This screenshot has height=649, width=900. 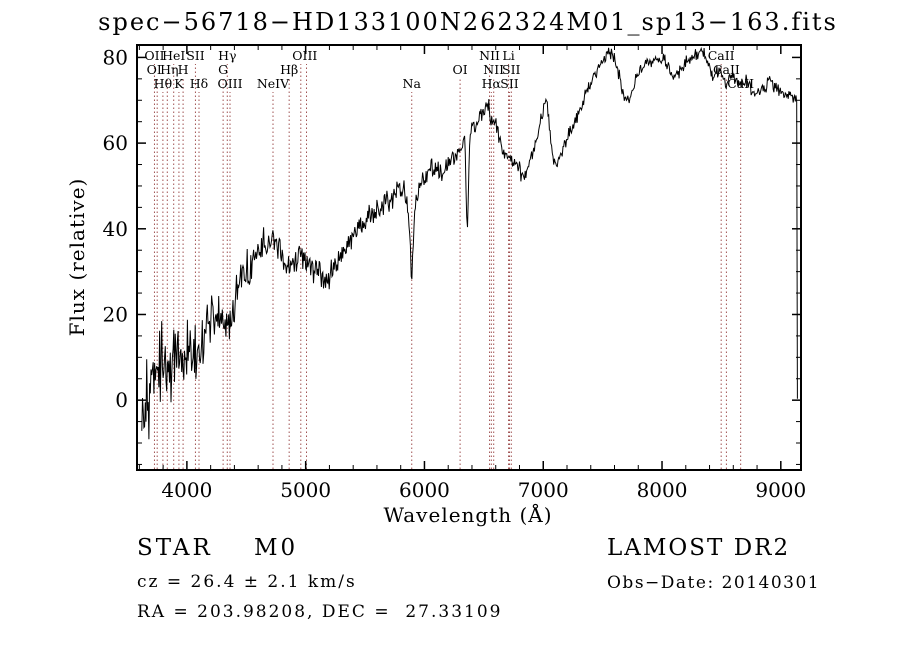 I want to click on x-axis-label: Wavelength (Å), so click(x=468, y=515).